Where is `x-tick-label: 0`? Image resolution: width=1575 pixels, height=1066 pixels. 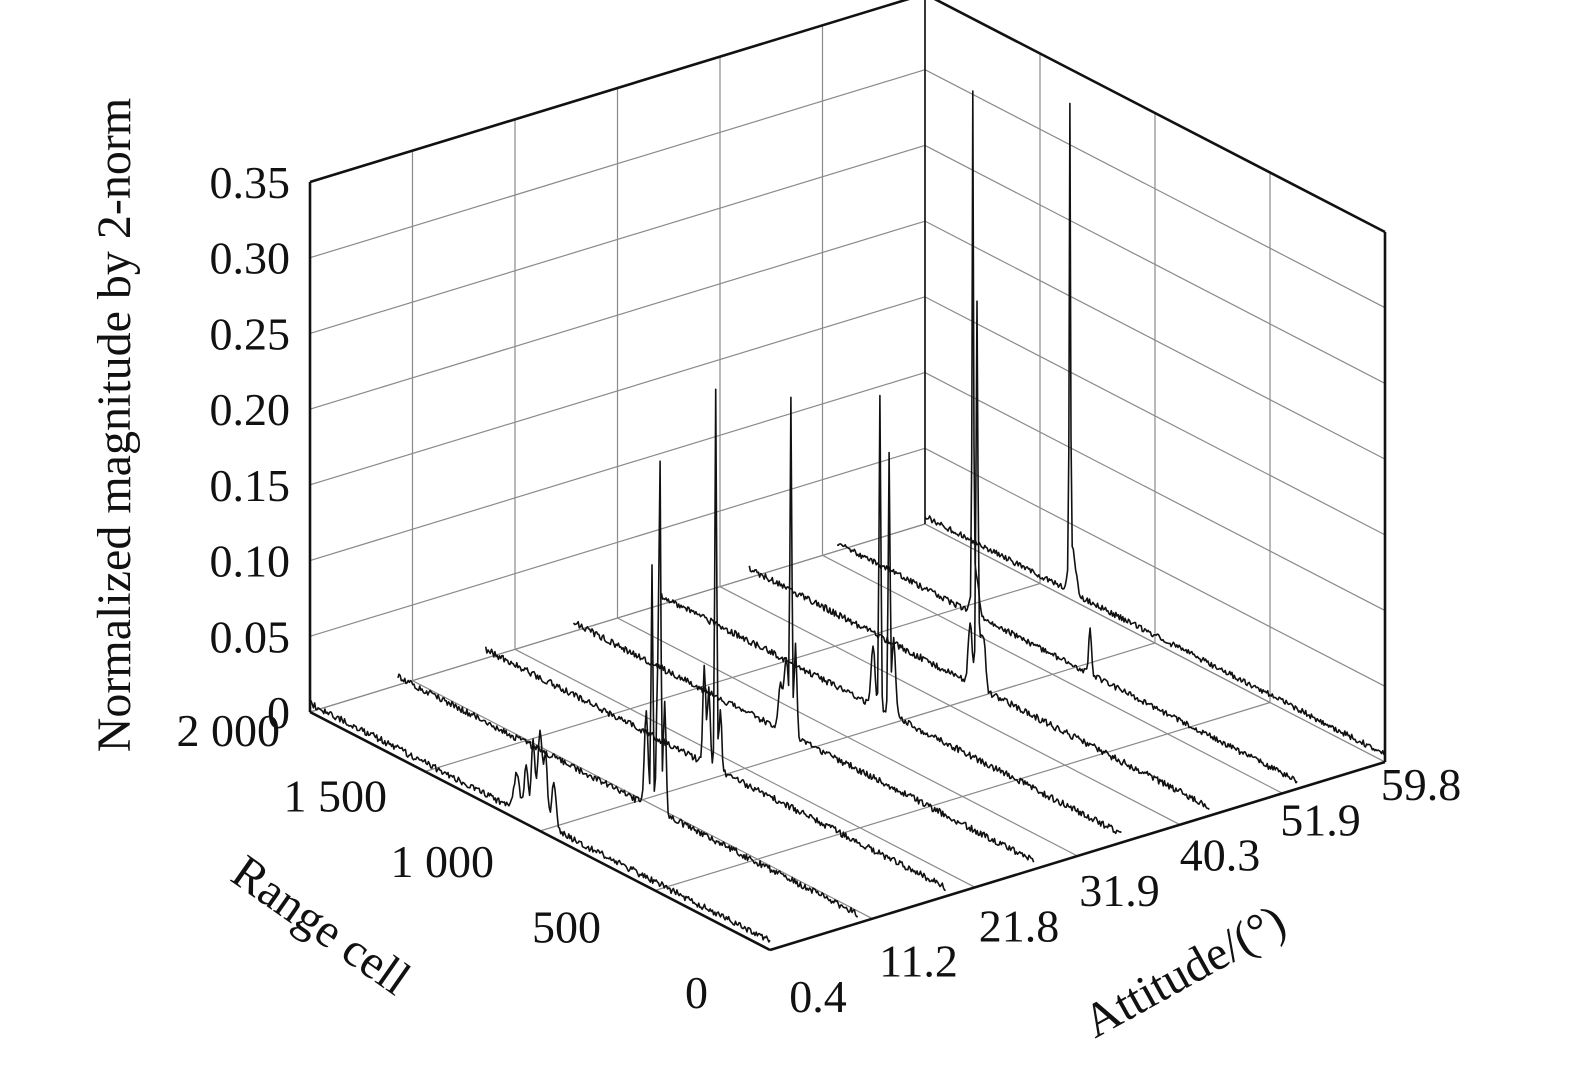 x-tick-label: 0 is located at coordinates (696, 992).